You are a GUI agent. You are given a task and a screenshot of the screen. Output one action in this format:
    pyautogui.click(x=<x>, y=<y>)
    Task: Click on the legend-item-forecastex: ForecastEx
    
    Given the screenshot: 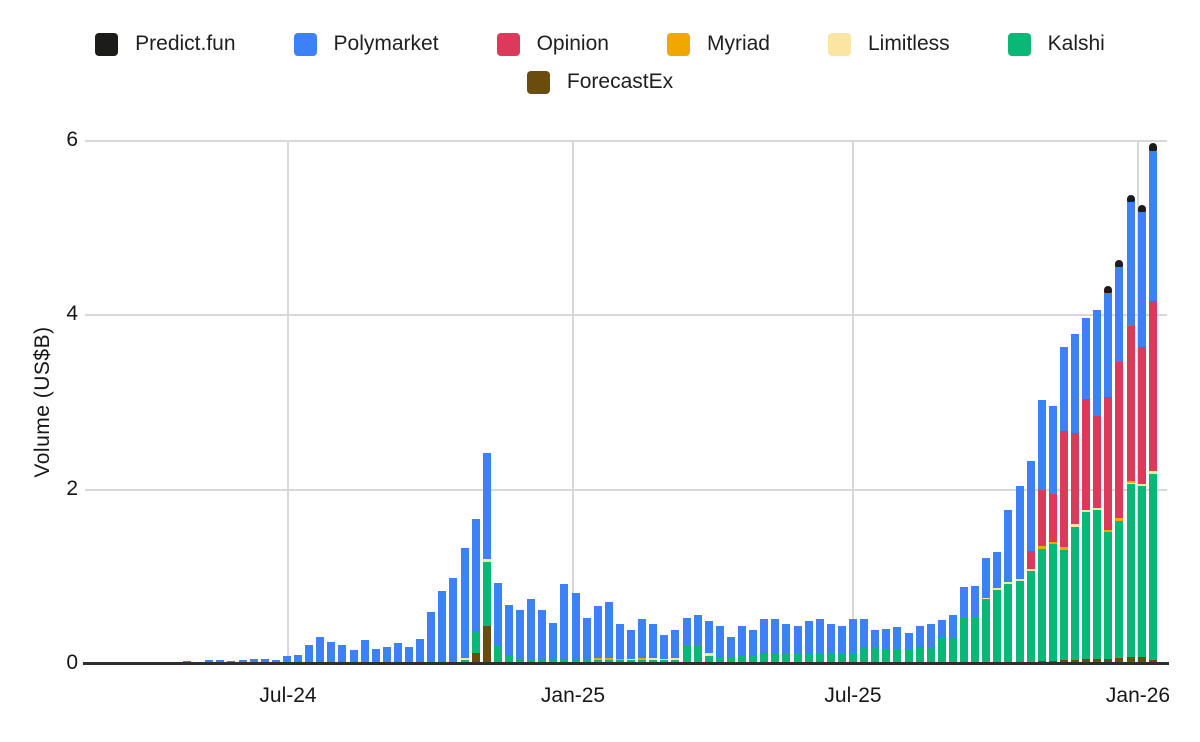 What is the action you would take?
    pyautogui.click(x=599, y=82)
    